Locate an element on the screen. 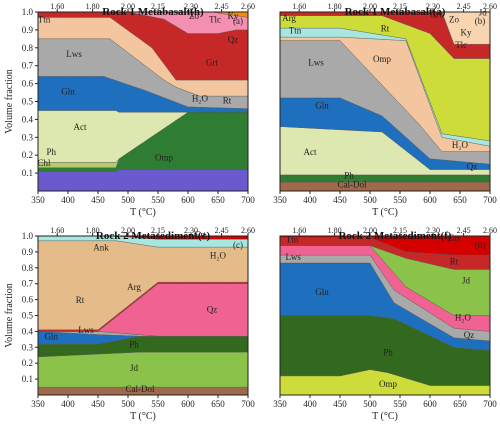 The image size is (500, 434). series-label-chl: Chl is located at coordinates (44, 163).